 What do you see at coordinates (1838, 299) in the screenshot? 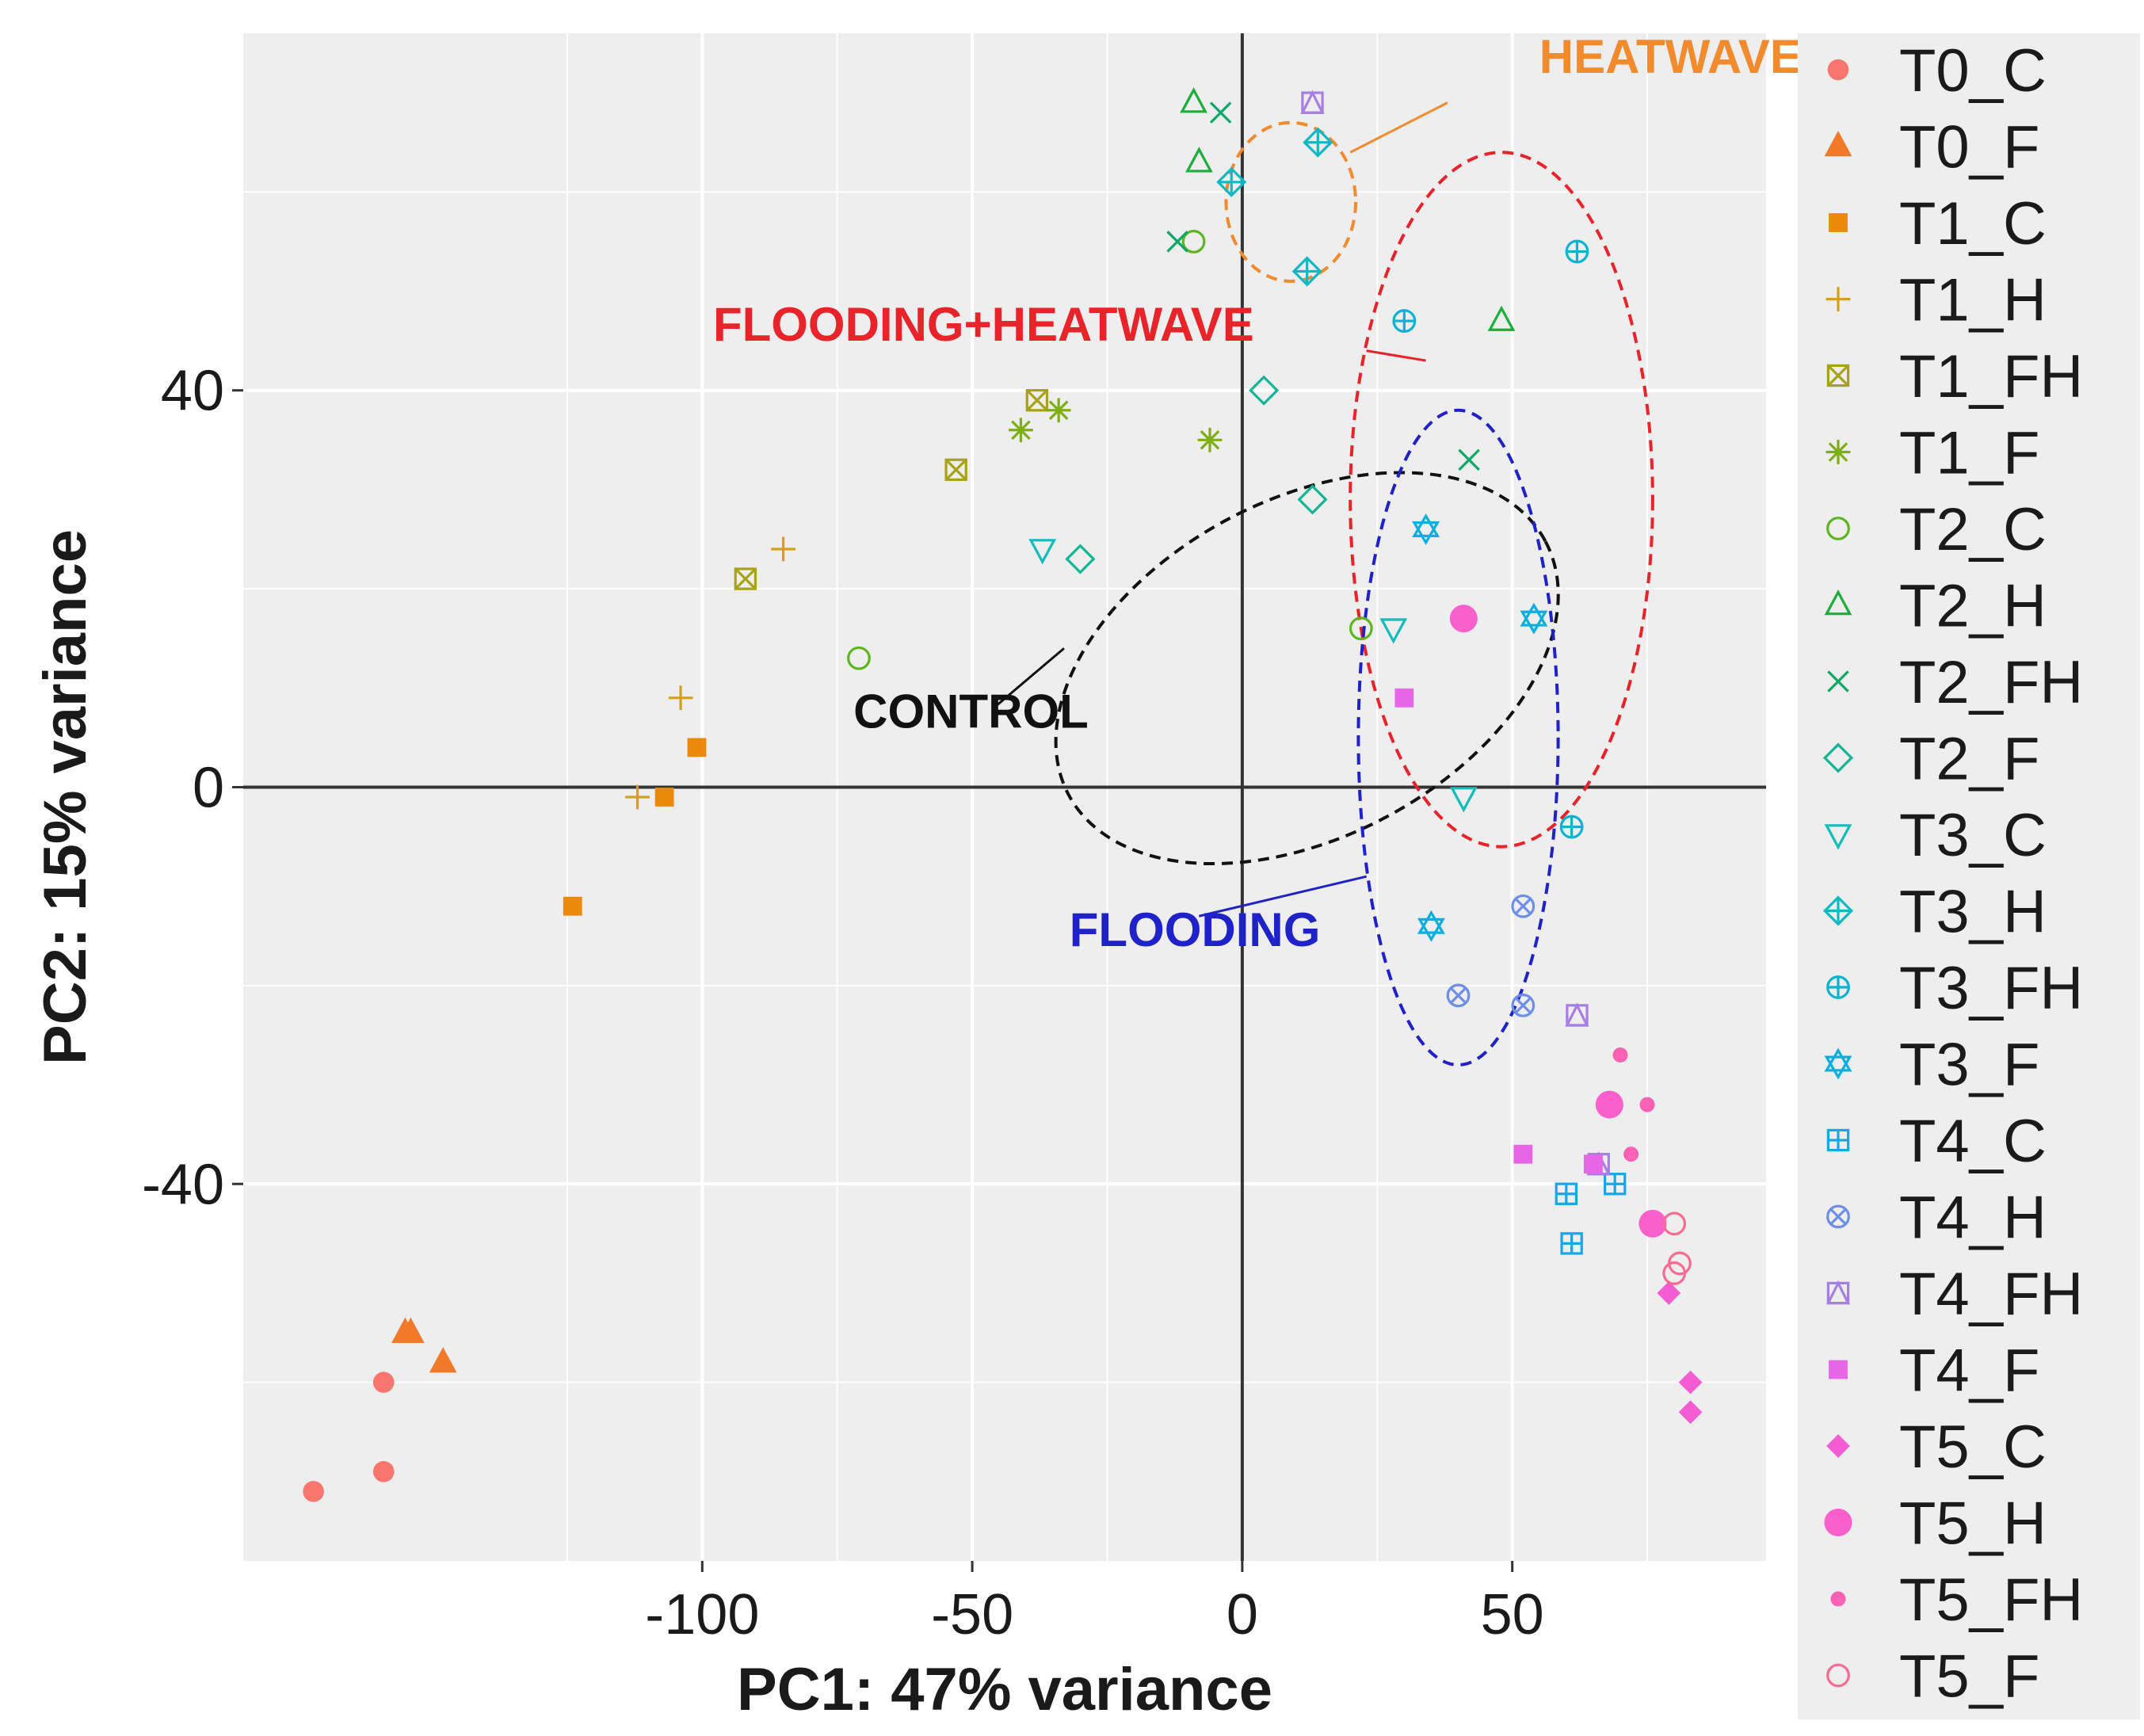
I see `legend-key-t1-h` at bounding box center [1838, 299].